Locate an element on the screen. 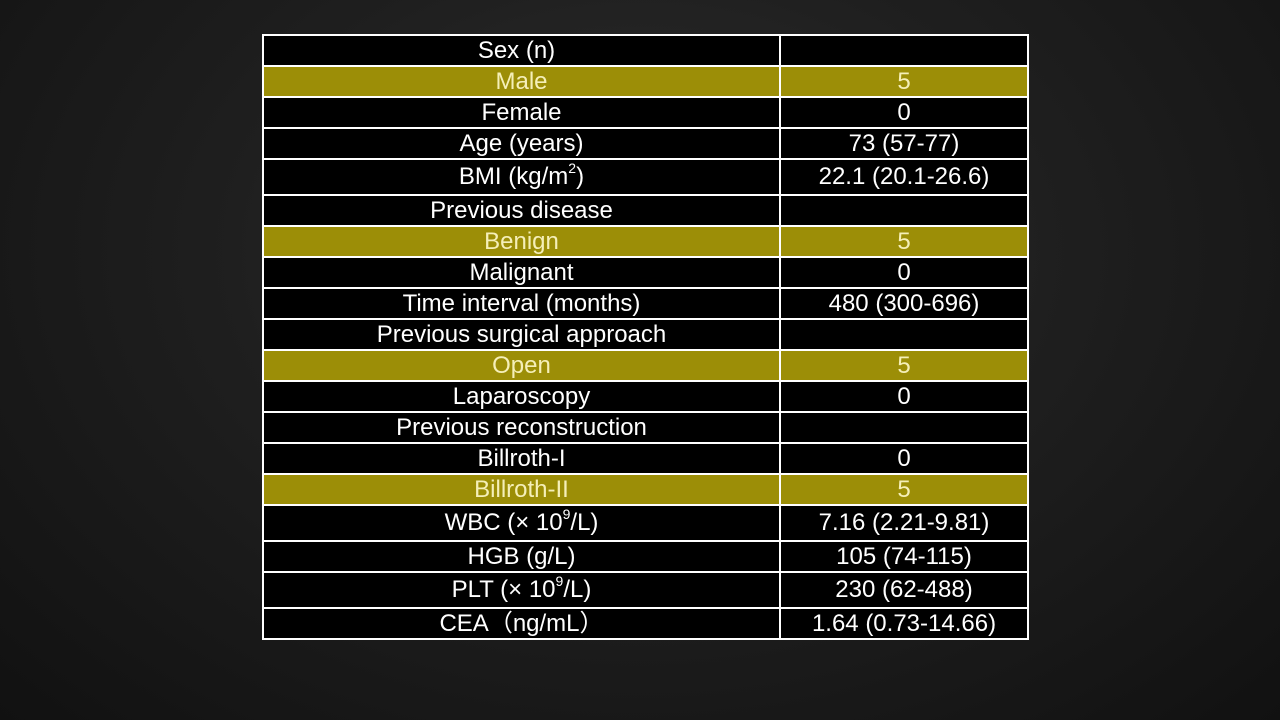 This screenshot has height=720, width=1280. row-label: Benign is located at coordinates (521, 241).